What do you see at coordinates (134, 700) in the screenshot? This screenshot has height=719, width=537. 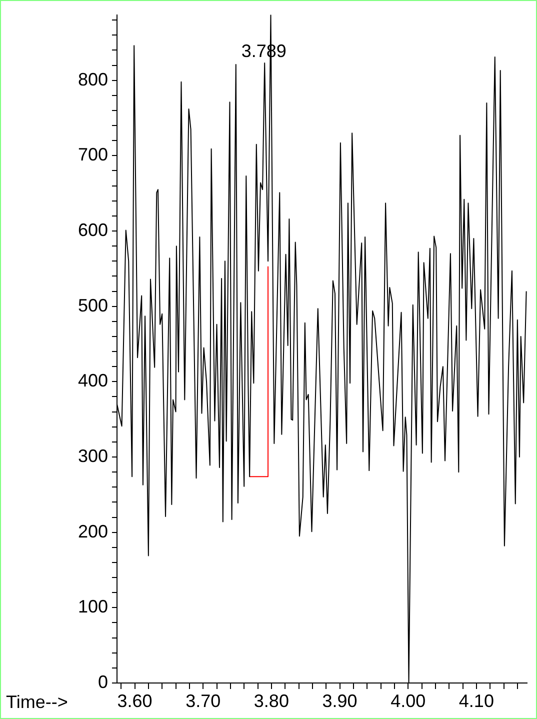 I see `x-tick-label: 3.60` at bounding box center [134, 700].